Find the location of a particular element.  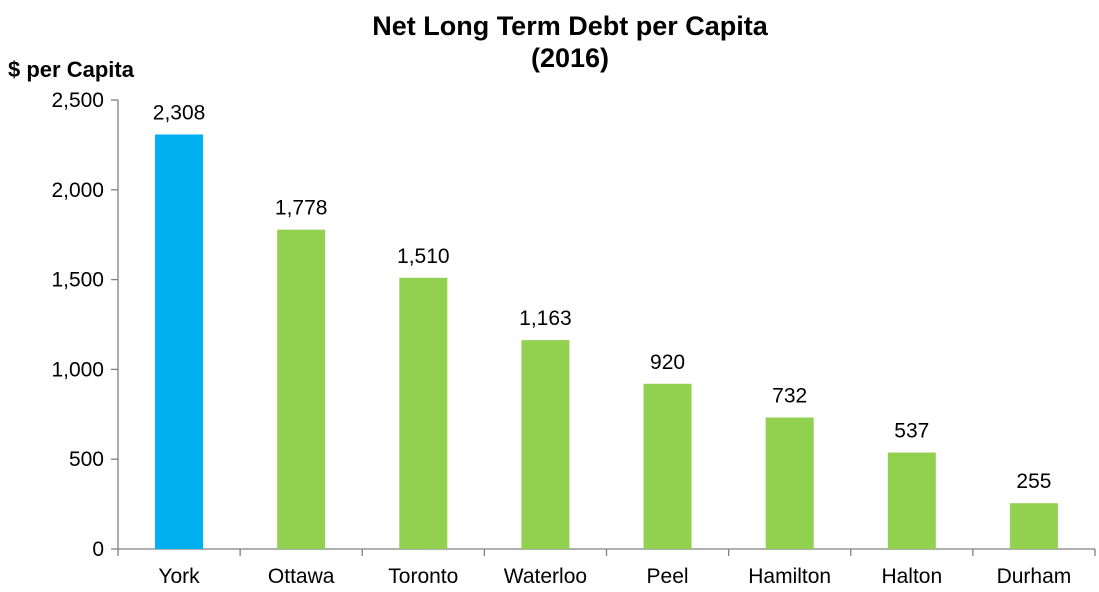

y-tick-label: 500 is located at coordinates (86, 459).